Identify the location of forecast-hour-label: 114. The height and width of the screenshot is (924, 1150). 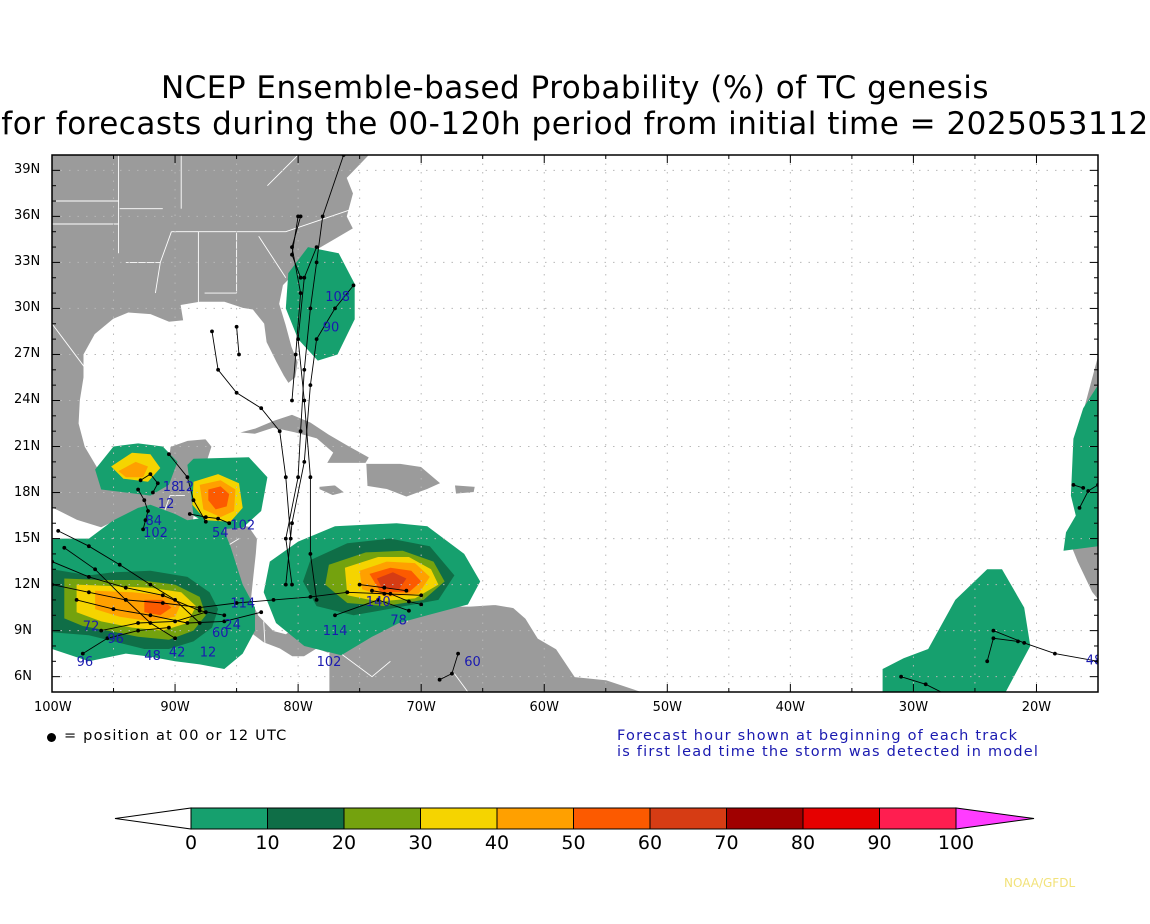
(335, 631).